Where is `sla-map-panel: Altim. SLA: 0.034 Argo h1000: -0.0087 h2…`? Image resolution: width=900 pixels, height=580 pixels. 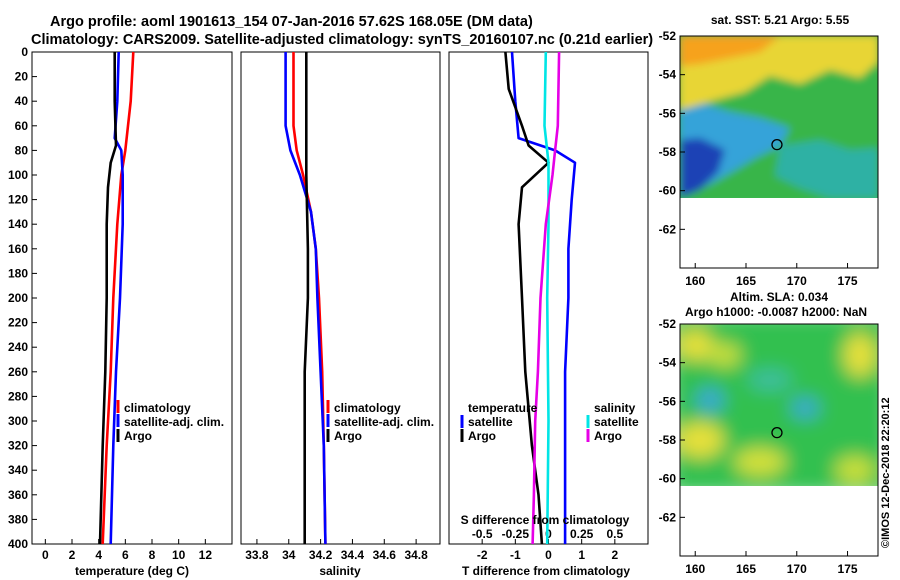 sla-map-panel: Altim. SLA: 0.034 Argo h1000: -0.0087 h2… is located at coordinates (769, 433).